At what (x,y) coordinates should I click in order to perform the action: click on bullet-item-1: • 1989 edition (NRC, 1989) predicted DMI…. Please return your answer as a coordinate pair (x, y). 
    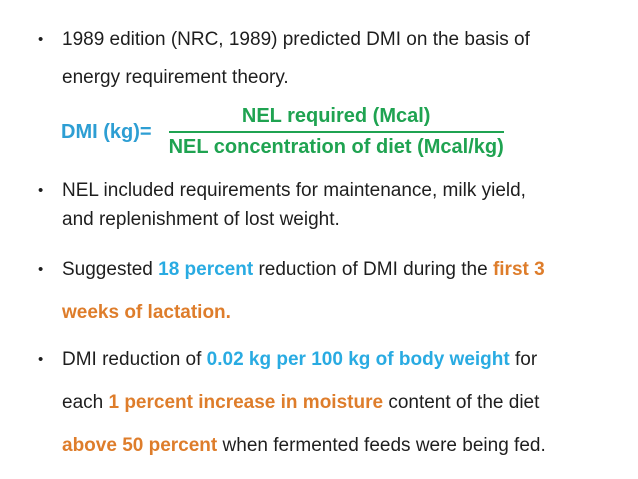
    Looking at the image, I should click on (324, 59).